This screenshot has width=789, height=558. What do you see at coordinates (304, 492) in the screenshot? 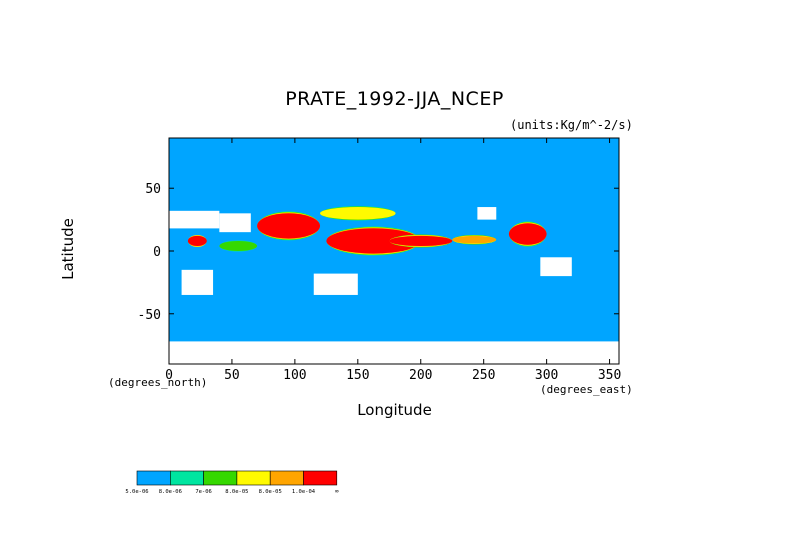
I see `legend-label: 1.0e-04` at bounding box center [304, 492].